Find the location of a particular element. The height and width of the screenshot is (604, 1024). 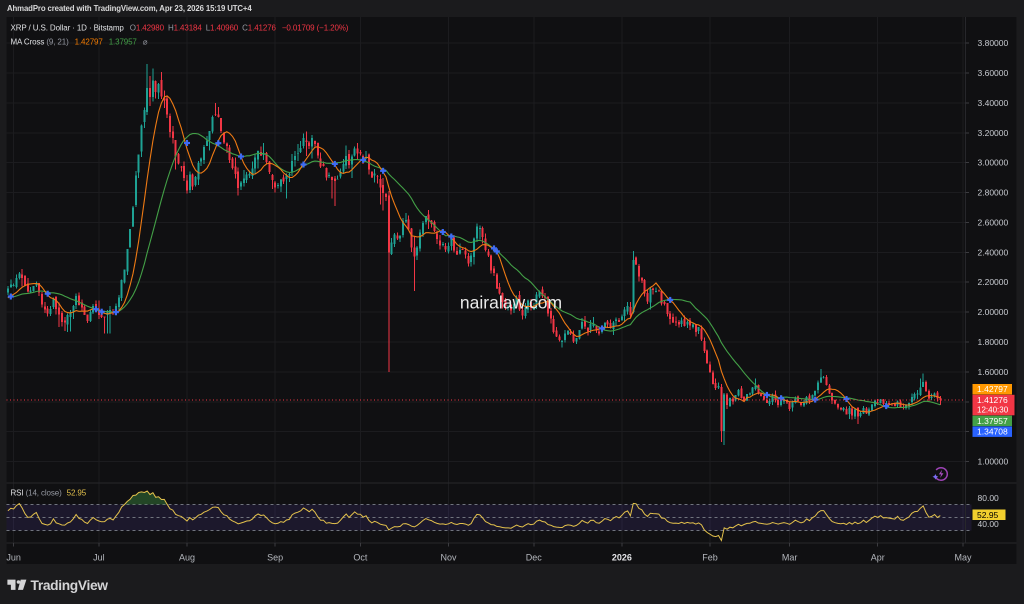

svg-text: 3.00000 is located at coordinates (993, 163).